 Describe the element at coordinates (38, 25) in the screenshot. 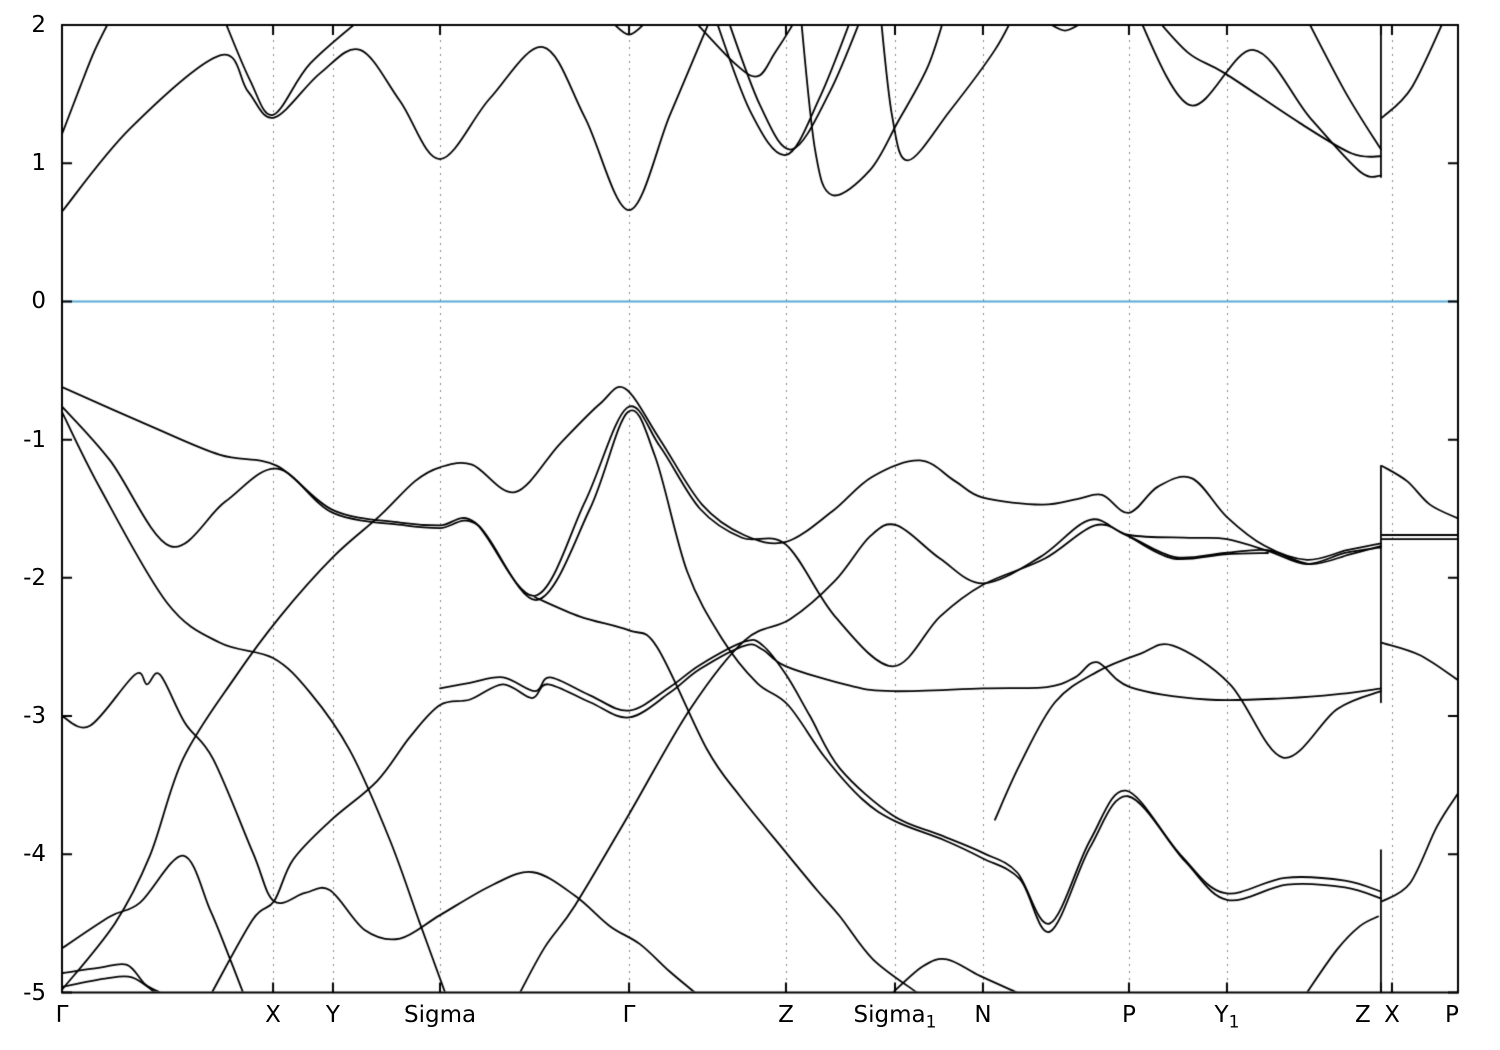

I see `y-tick-label: 2` at that location.